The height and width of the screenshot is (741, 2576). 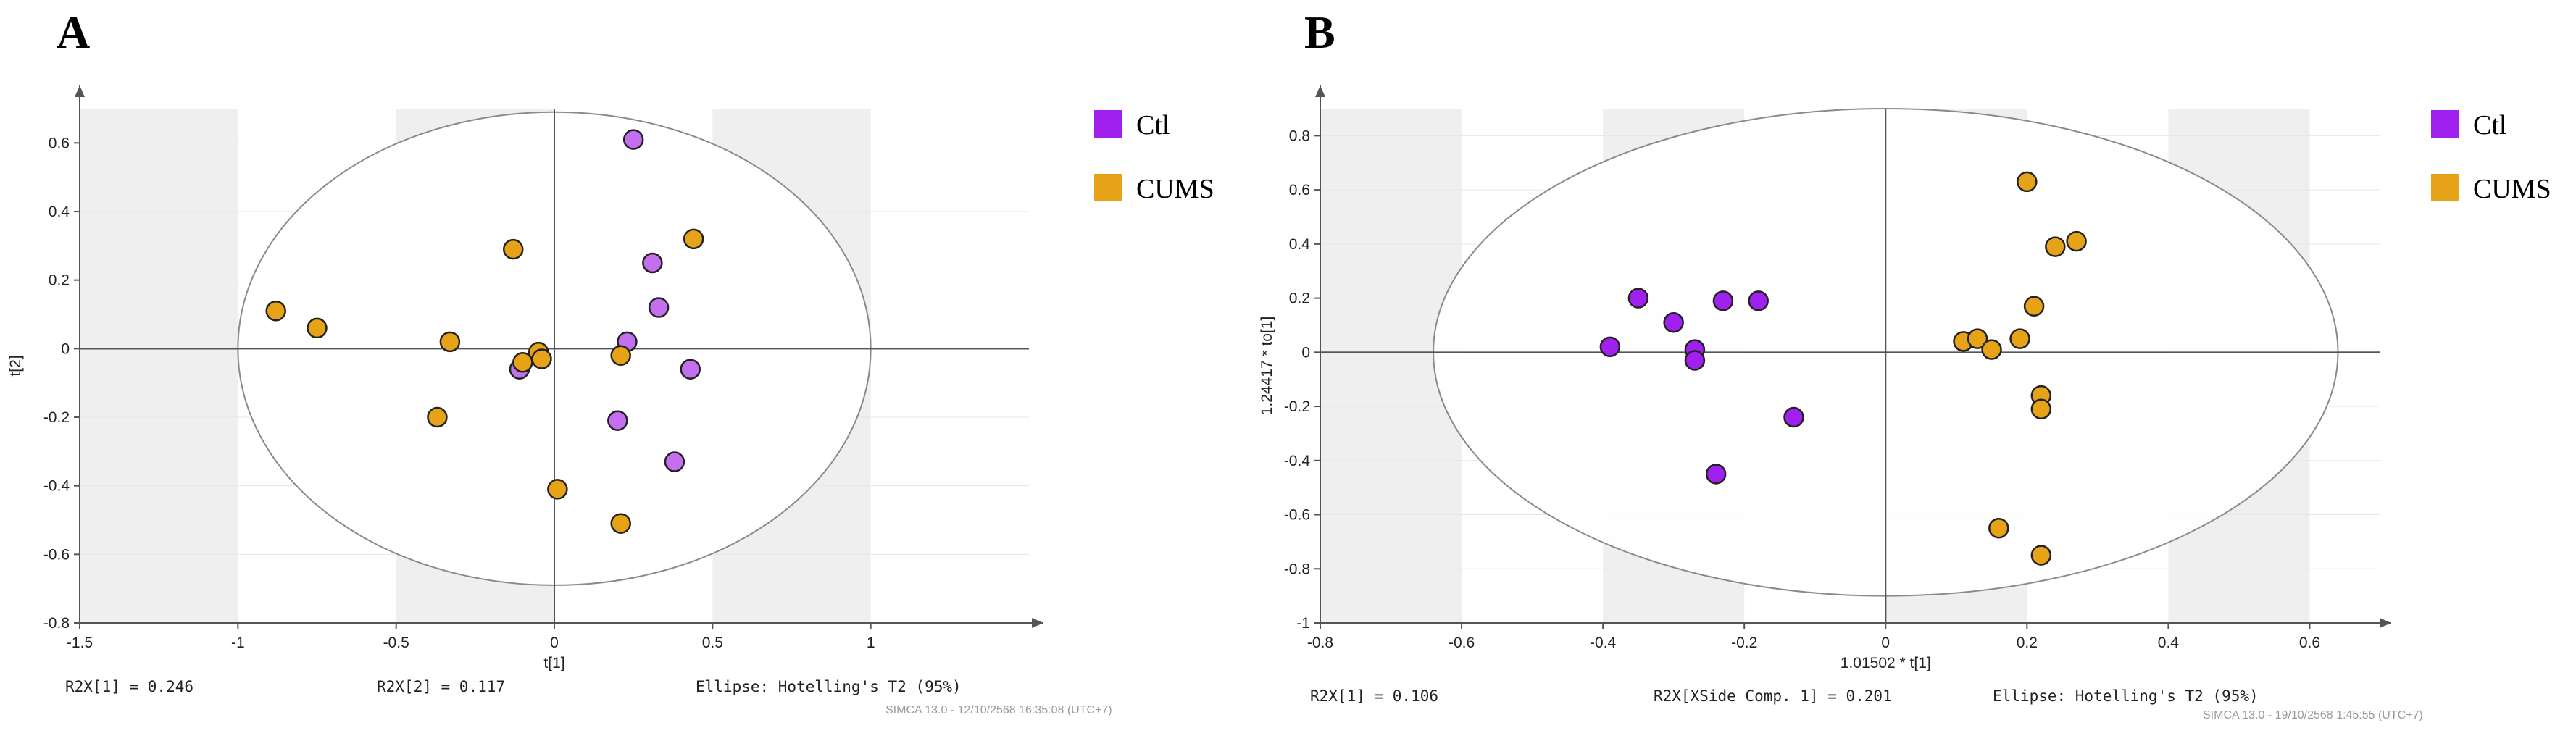 I want to click on x-tick-label: 0.2, so click(x=2027, y=643).